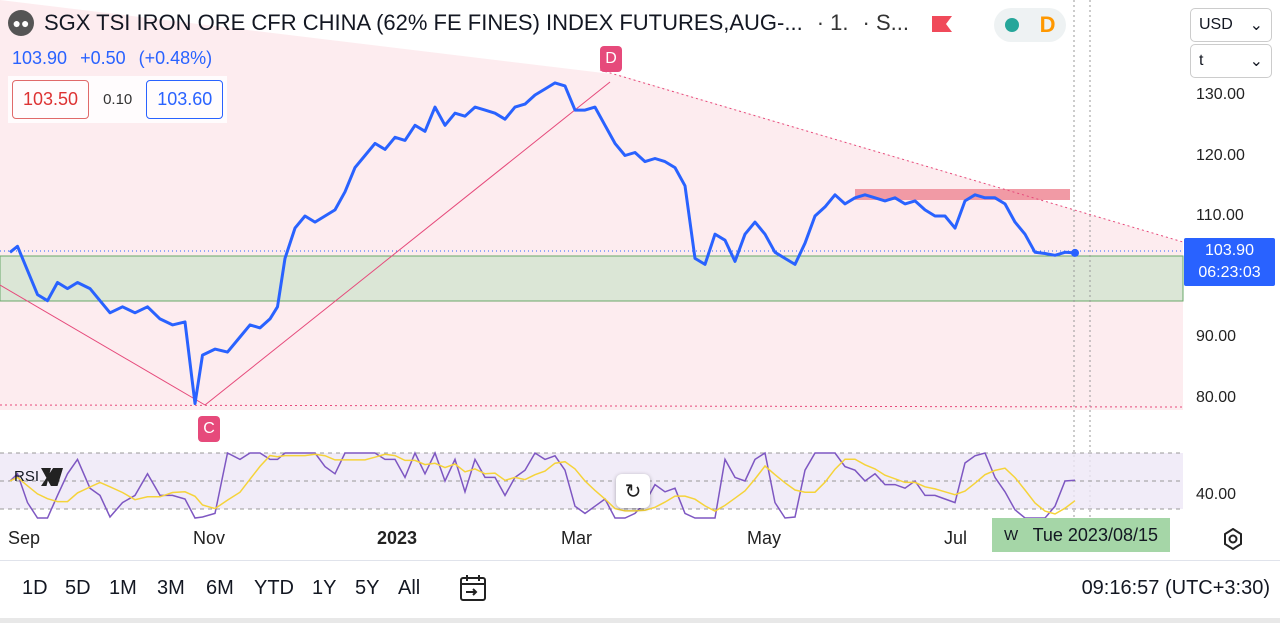  I want to click on refresh-icon: ↻, so click(633, 491).